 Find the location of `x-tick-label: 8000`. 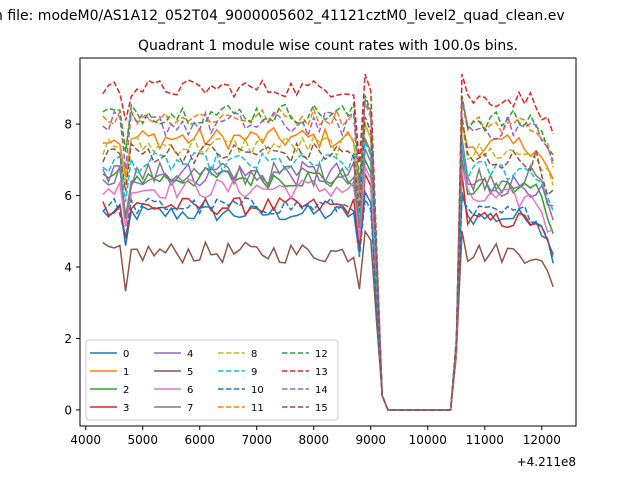

x-tick-label: 8000 is located at coordinates (313, 440).